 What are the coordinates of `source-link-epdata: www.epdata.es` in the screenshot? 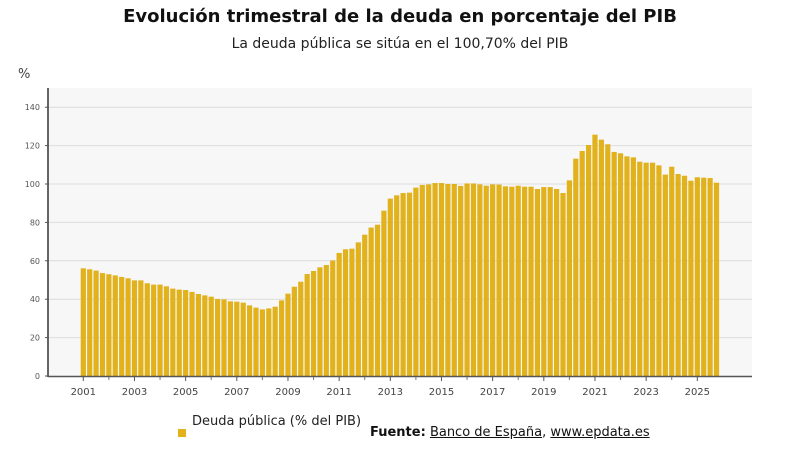 It's located at (600, 432).